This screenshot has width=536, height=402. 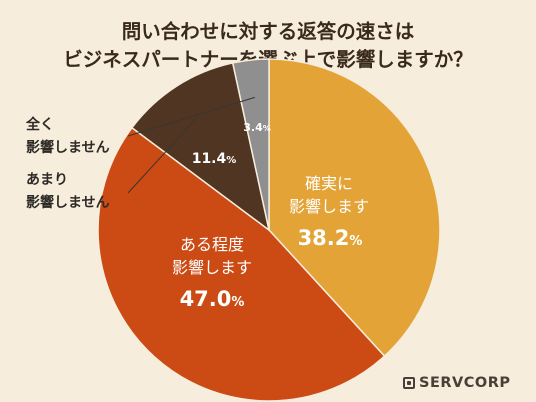 I want to click on label-not-much: あまり 影響しません, so click(x=68, y=192).